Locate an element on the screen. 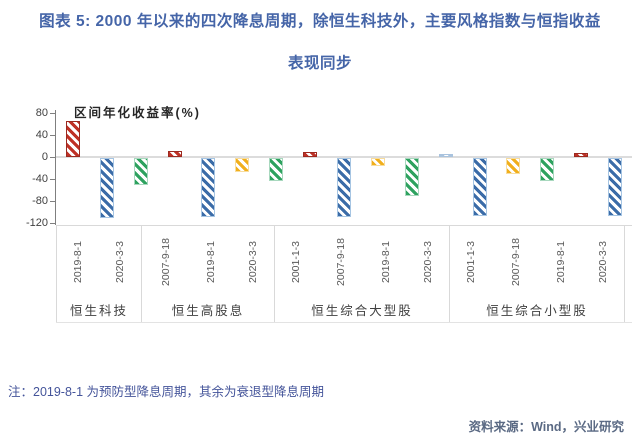 This screenshot has width=640, height=442. y-tick-label: -80 is located at coordinates (40, 200).